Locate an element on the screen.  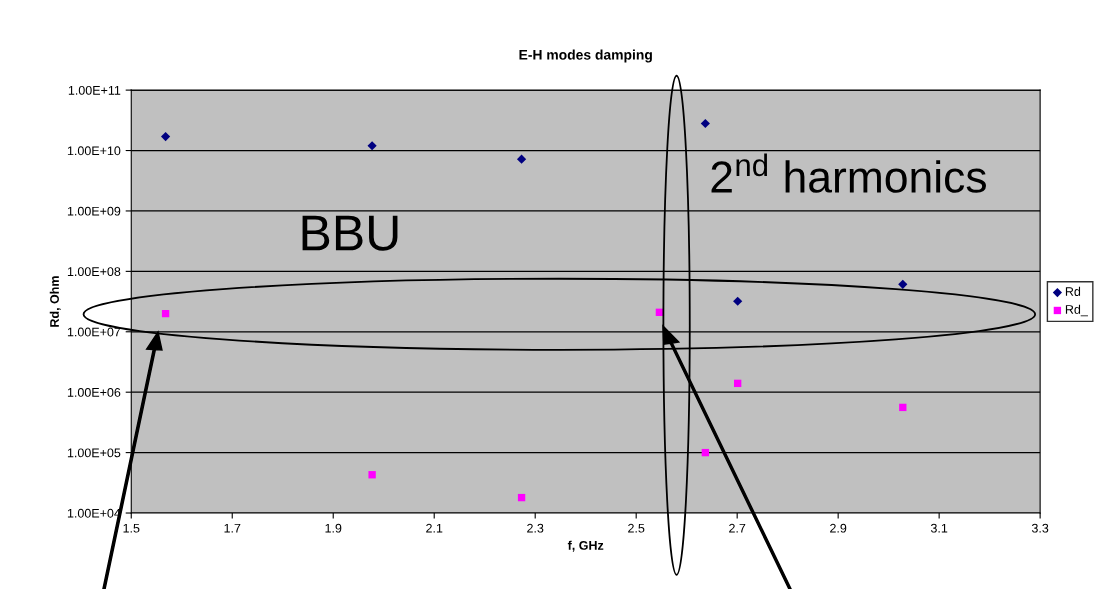
x-tick-label: 1.7 is located at coordinates (232, 528).